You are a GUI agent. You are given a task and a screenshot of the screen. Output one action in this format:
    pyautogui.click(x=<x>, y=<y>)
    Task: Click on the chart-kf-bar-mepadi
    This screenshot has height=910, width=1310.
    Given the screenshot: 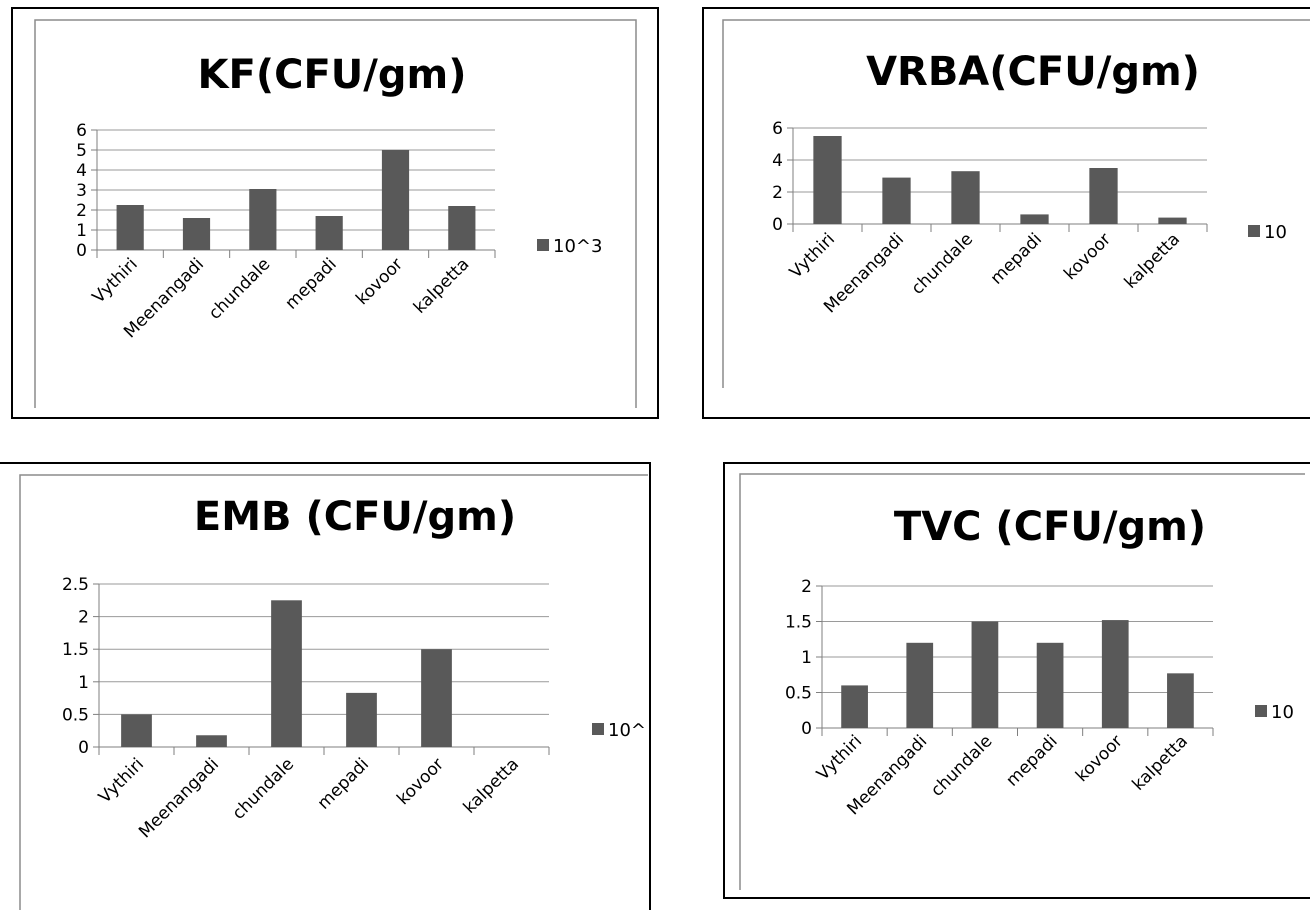 What is the action you would take?
    pyautogui.click(x=329, y=233)
    